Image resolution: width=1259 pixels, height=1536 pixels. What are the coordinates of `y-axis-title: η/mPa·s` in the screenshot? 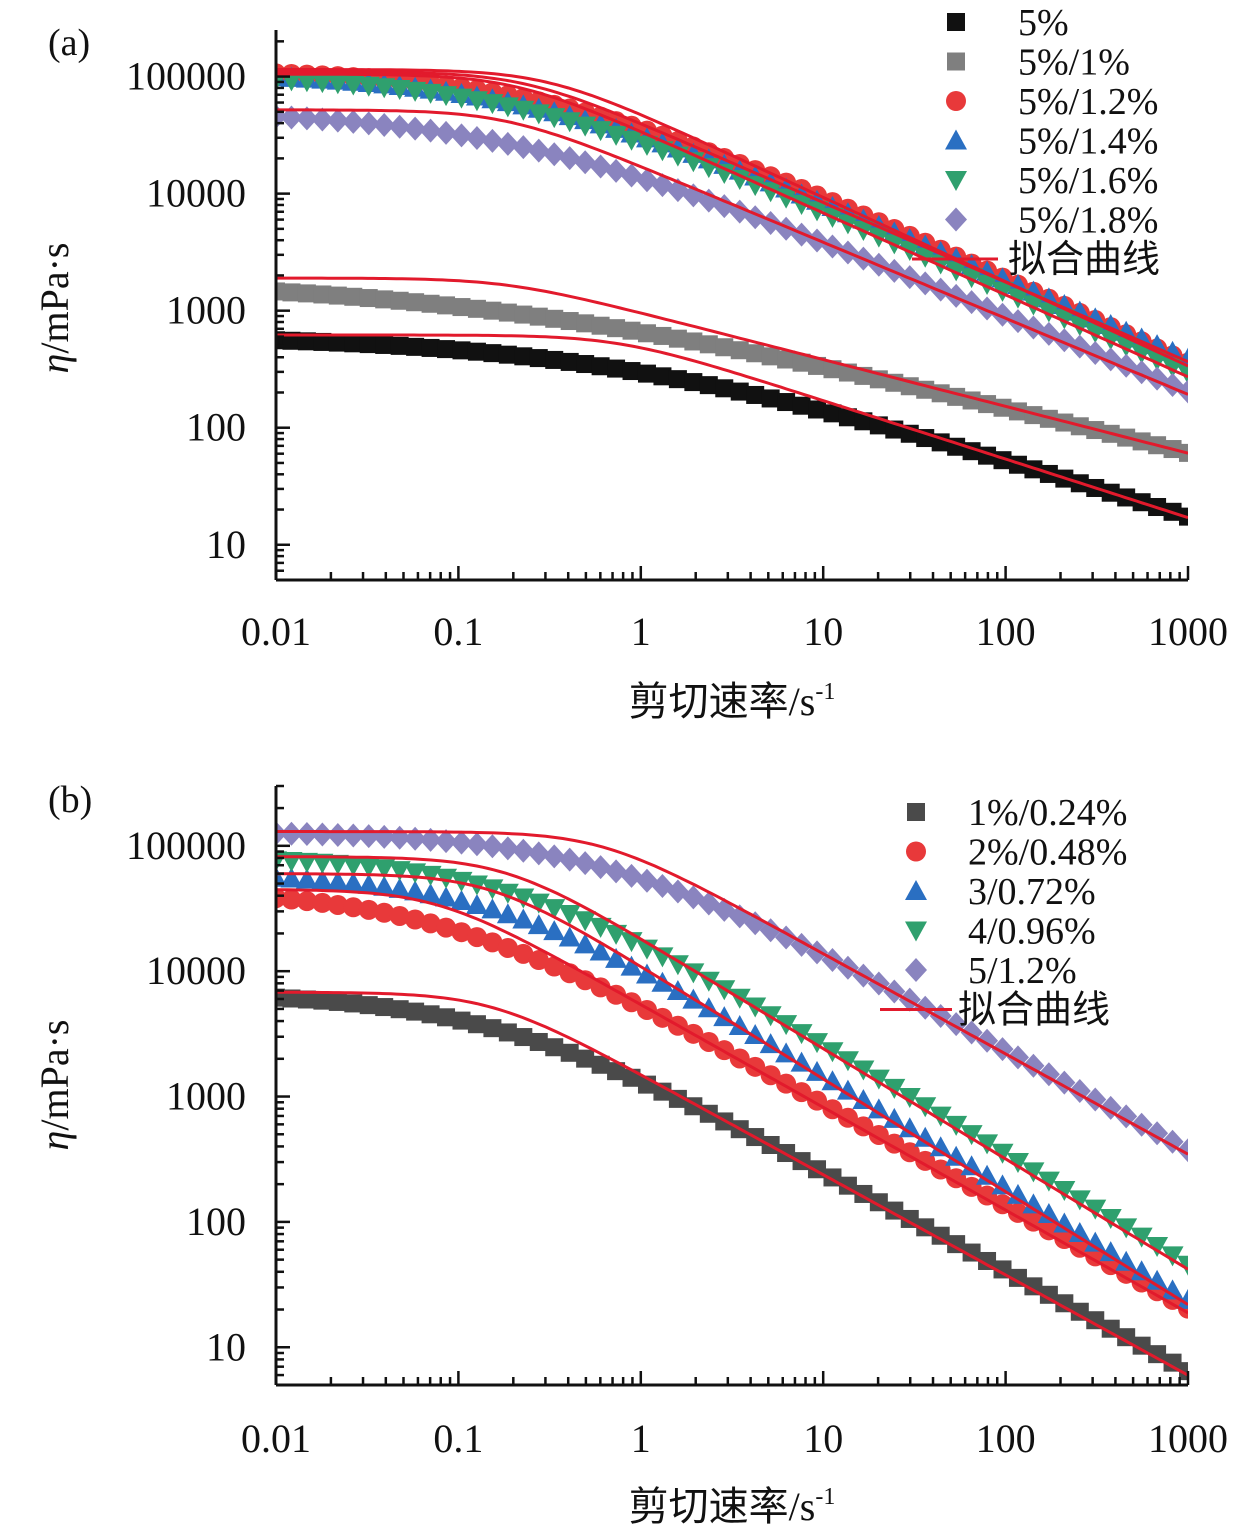 It's located at (54, 308).